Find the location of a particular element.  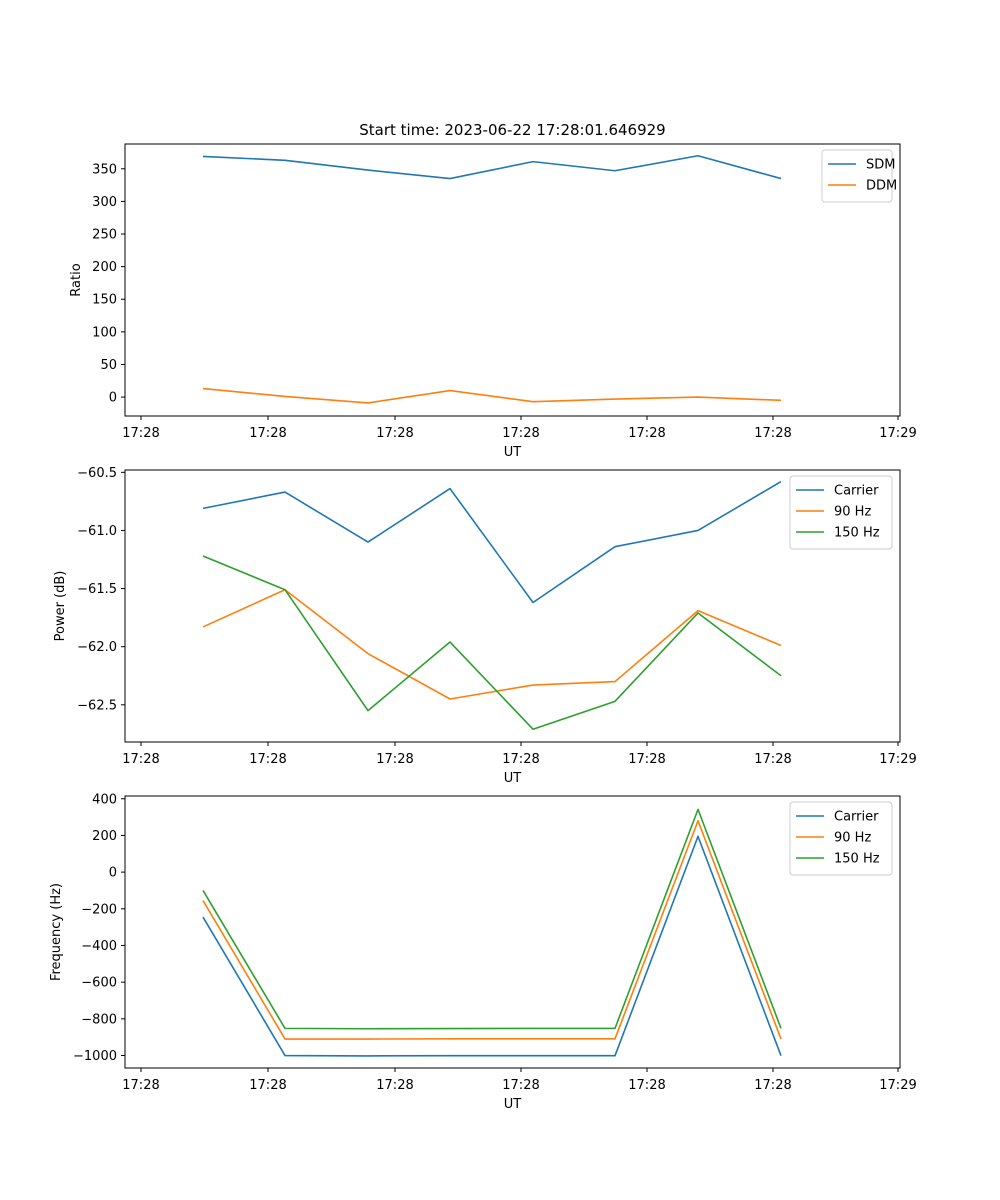

y-tick-label: −800 is located at coordinates (99, 1019).